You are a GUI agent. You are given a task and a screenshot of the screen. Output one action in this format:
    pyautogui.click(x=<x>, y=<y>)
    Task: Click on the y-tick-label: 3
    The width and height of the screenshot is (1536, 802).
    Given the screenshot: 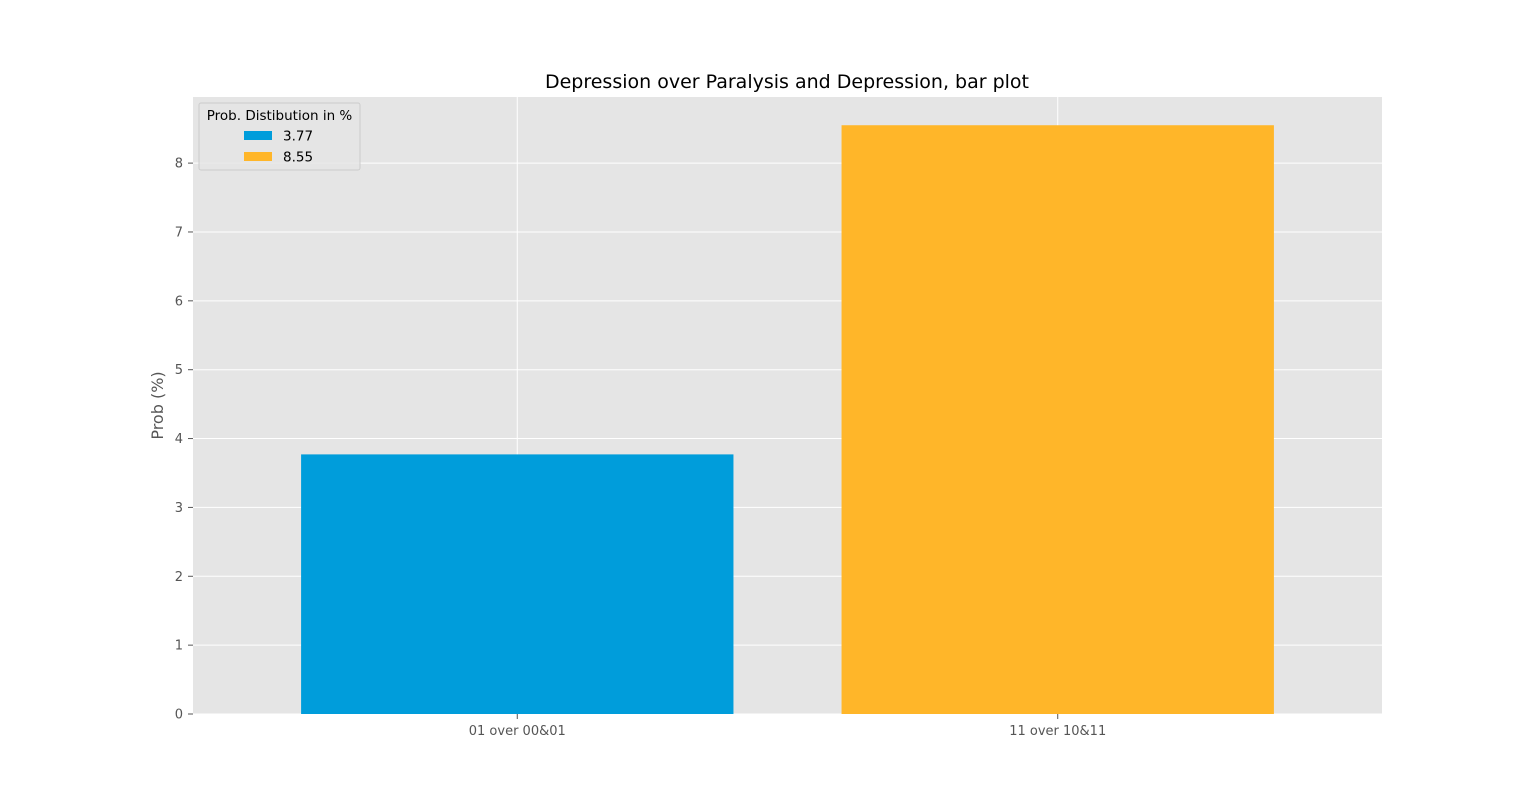 What is the action you would take?
    pyautogui.click(x=179, y=508)
    